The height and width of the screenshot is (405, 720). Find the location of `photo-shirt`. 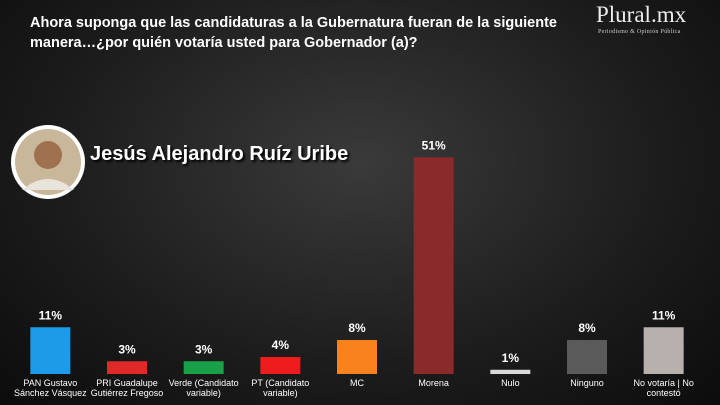

photo-shirt is located at coordinates (48, 184).